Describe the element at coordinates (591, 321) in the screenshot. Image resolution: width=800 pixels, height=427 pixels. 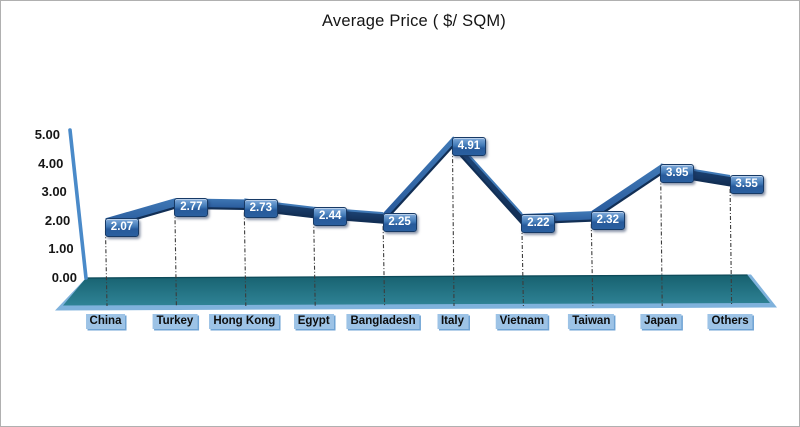
I see `category-label: Taiwan` at that location.